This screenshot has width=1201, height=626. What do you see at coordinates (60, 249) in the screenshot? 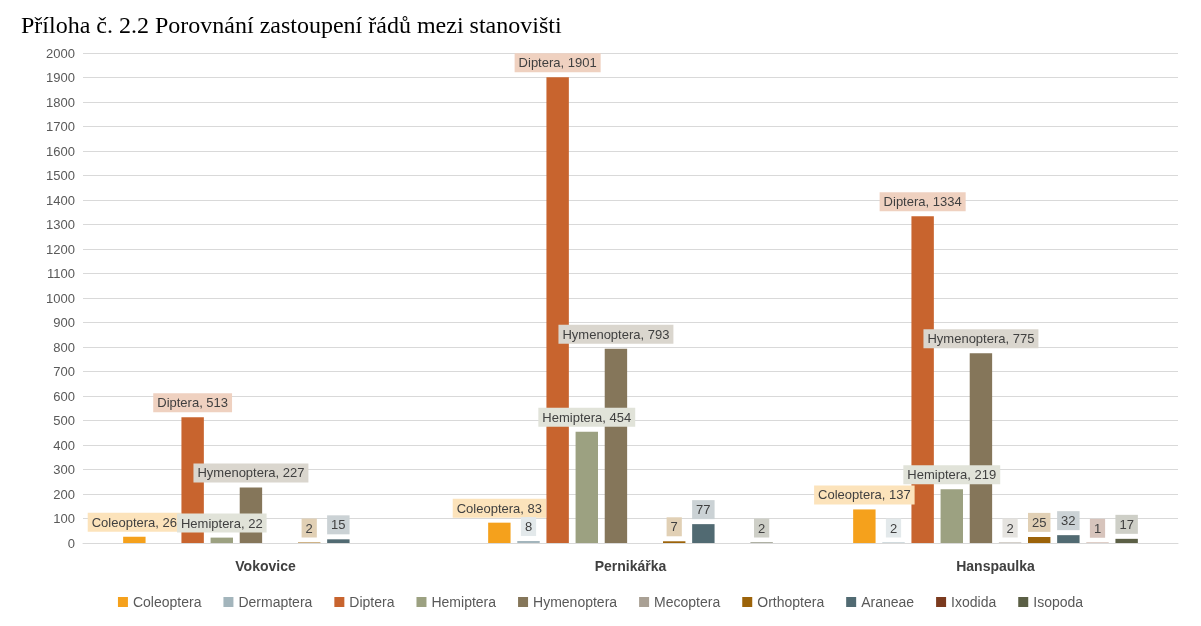
I see `y-tick-label: 1200` at bounding box center [60, 249].